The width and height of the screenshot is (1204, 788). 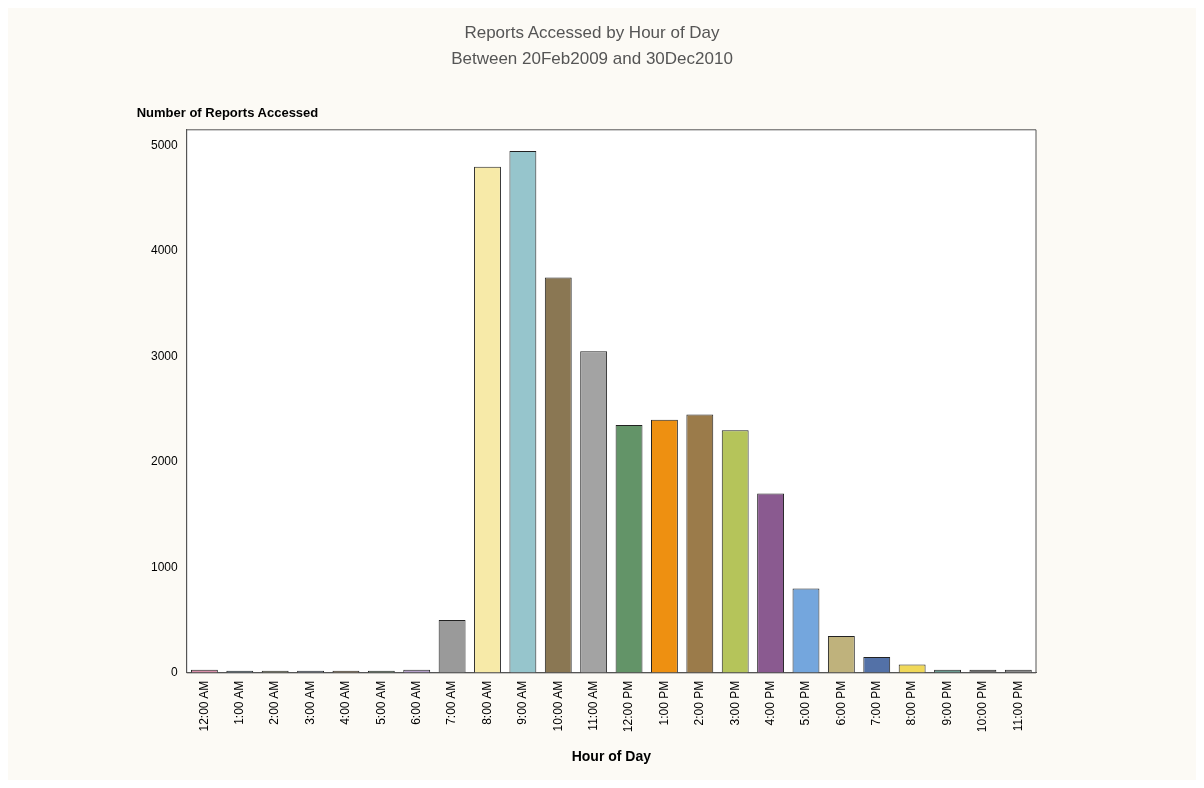 I want to click on x-tick-label: 6:00 AM, so click(x=416, y=702).